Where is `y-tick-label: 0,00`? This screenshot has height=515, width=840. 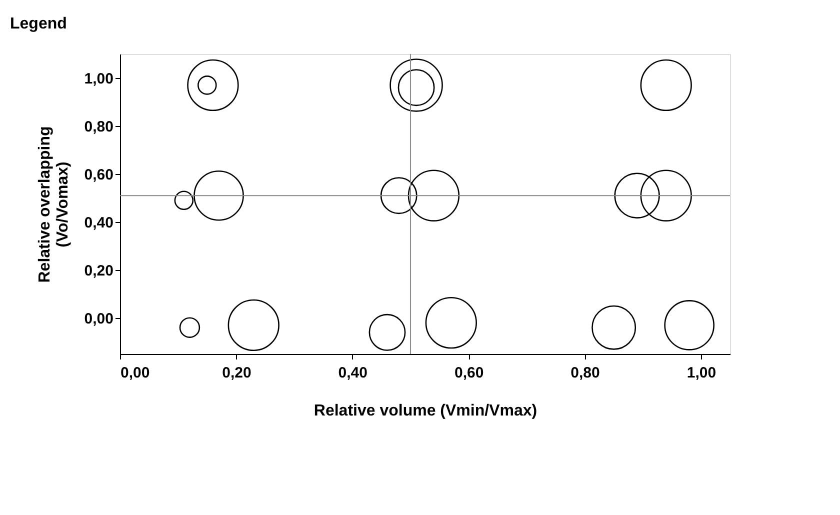 y-tick-label: 0,00 is located at coordinates (99, 319).